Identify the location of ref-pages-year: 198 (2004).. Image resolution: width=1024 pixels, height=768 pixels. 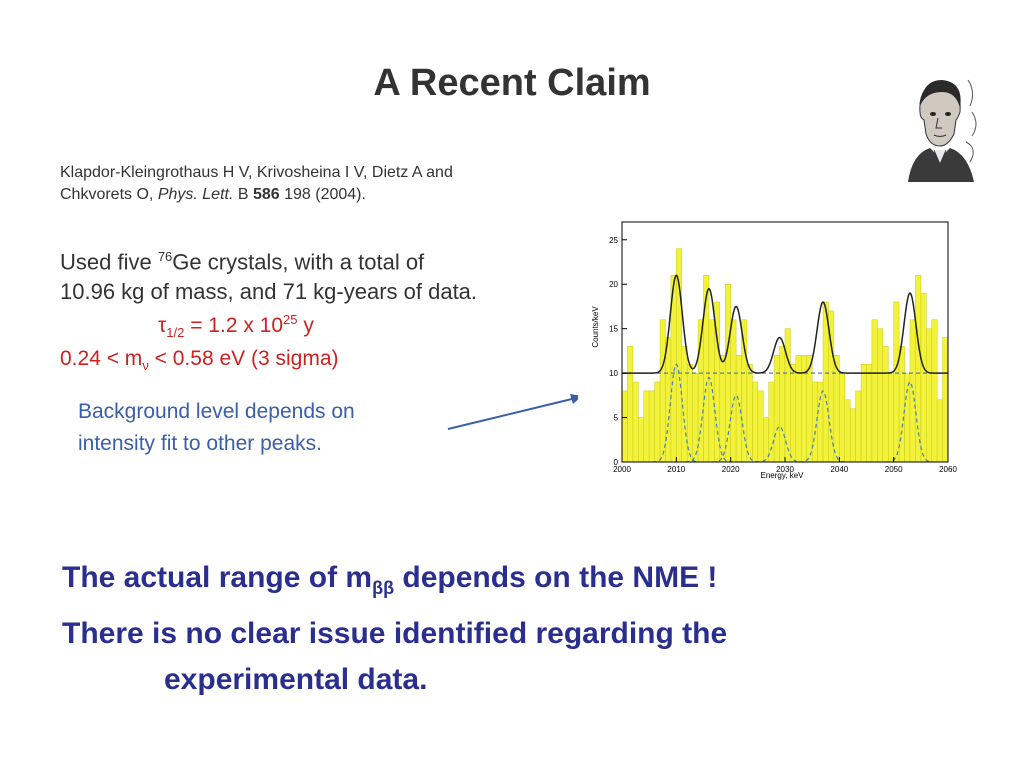
(322, 194).